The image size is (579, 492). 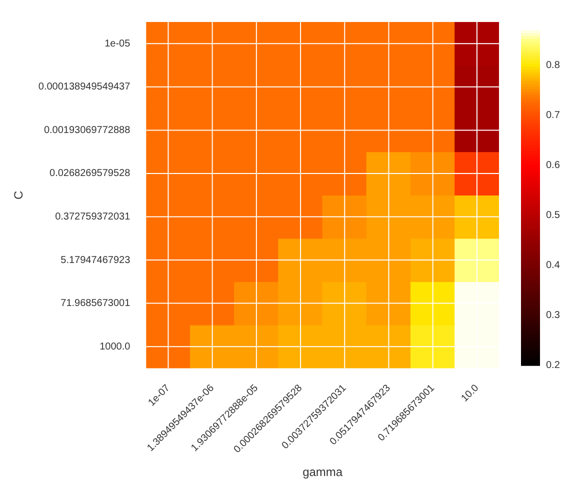 I want to click on color-bar-label: 0.6, so click(x=553, y=165).